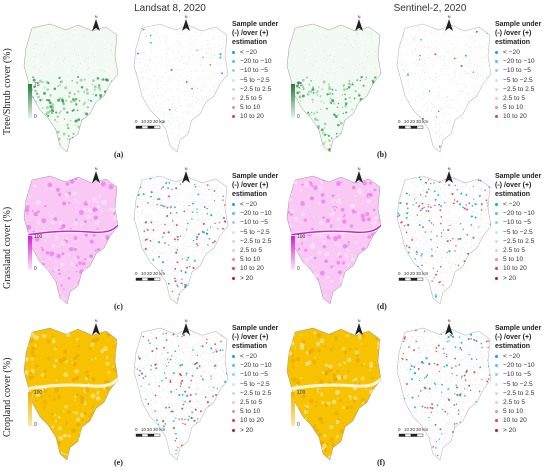  I want to click on colorbar-grass, so click(293, 253).